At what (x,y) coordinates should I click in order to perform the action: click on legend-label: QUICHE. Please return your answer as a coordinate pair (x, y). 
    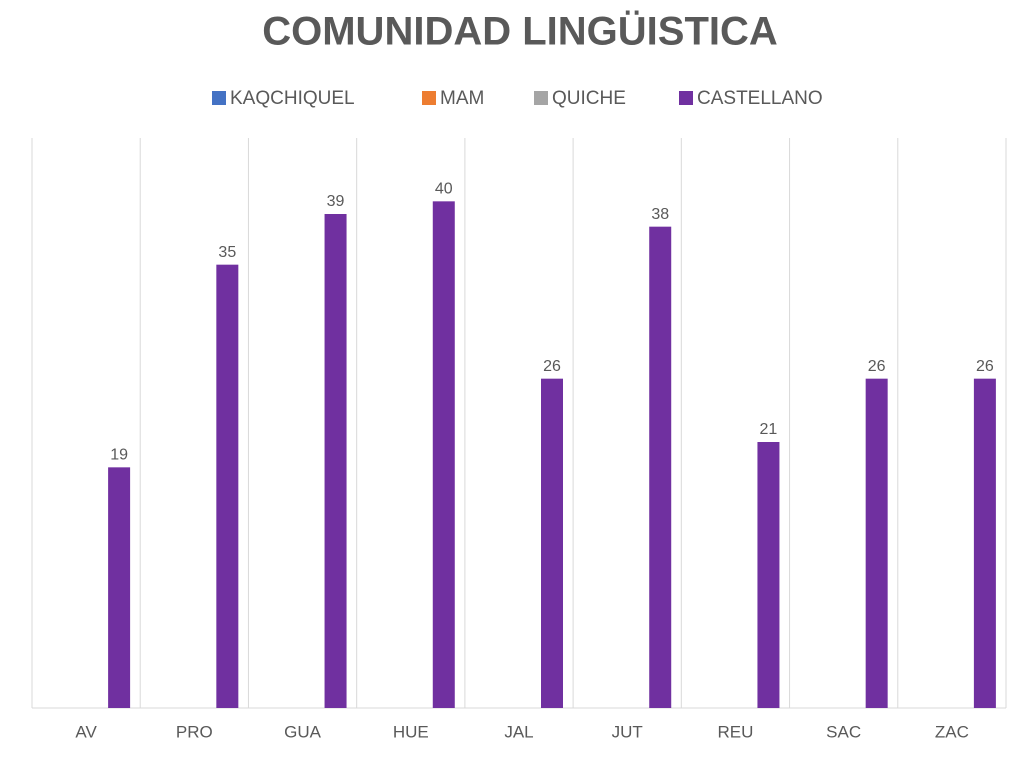
    Looking at the image, I should click on (589, 98).